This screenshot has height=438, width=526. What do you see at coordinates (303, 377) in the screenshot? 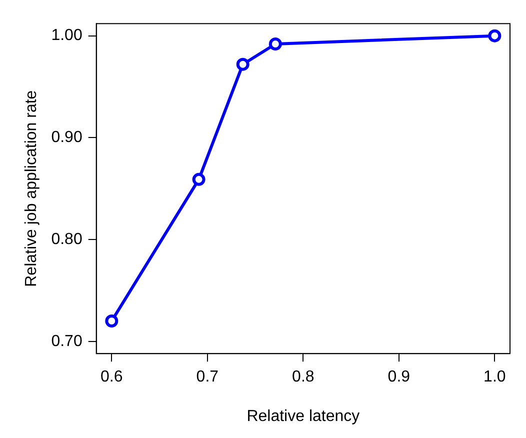
I see `x-tick-label: 0.8` at bounding box center [303, 377].